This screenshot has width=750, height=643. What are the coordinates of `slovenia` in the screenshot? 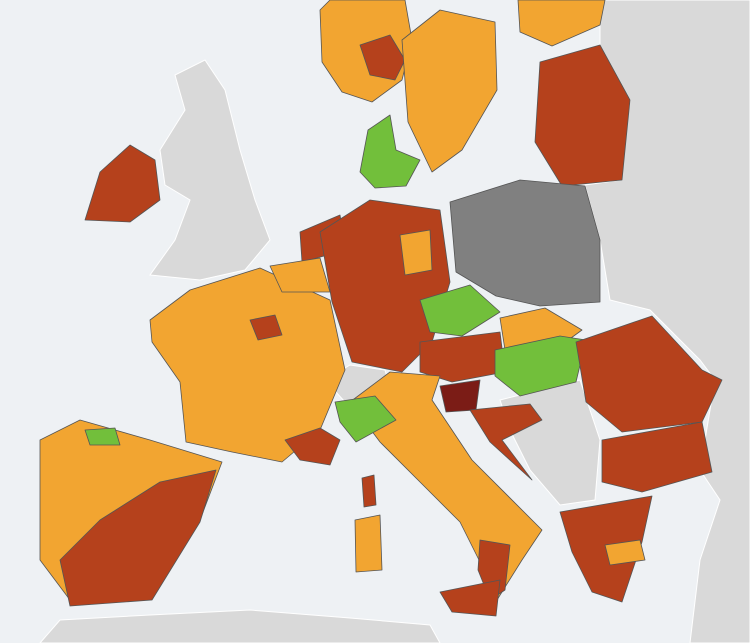 It's located at (460, 396).